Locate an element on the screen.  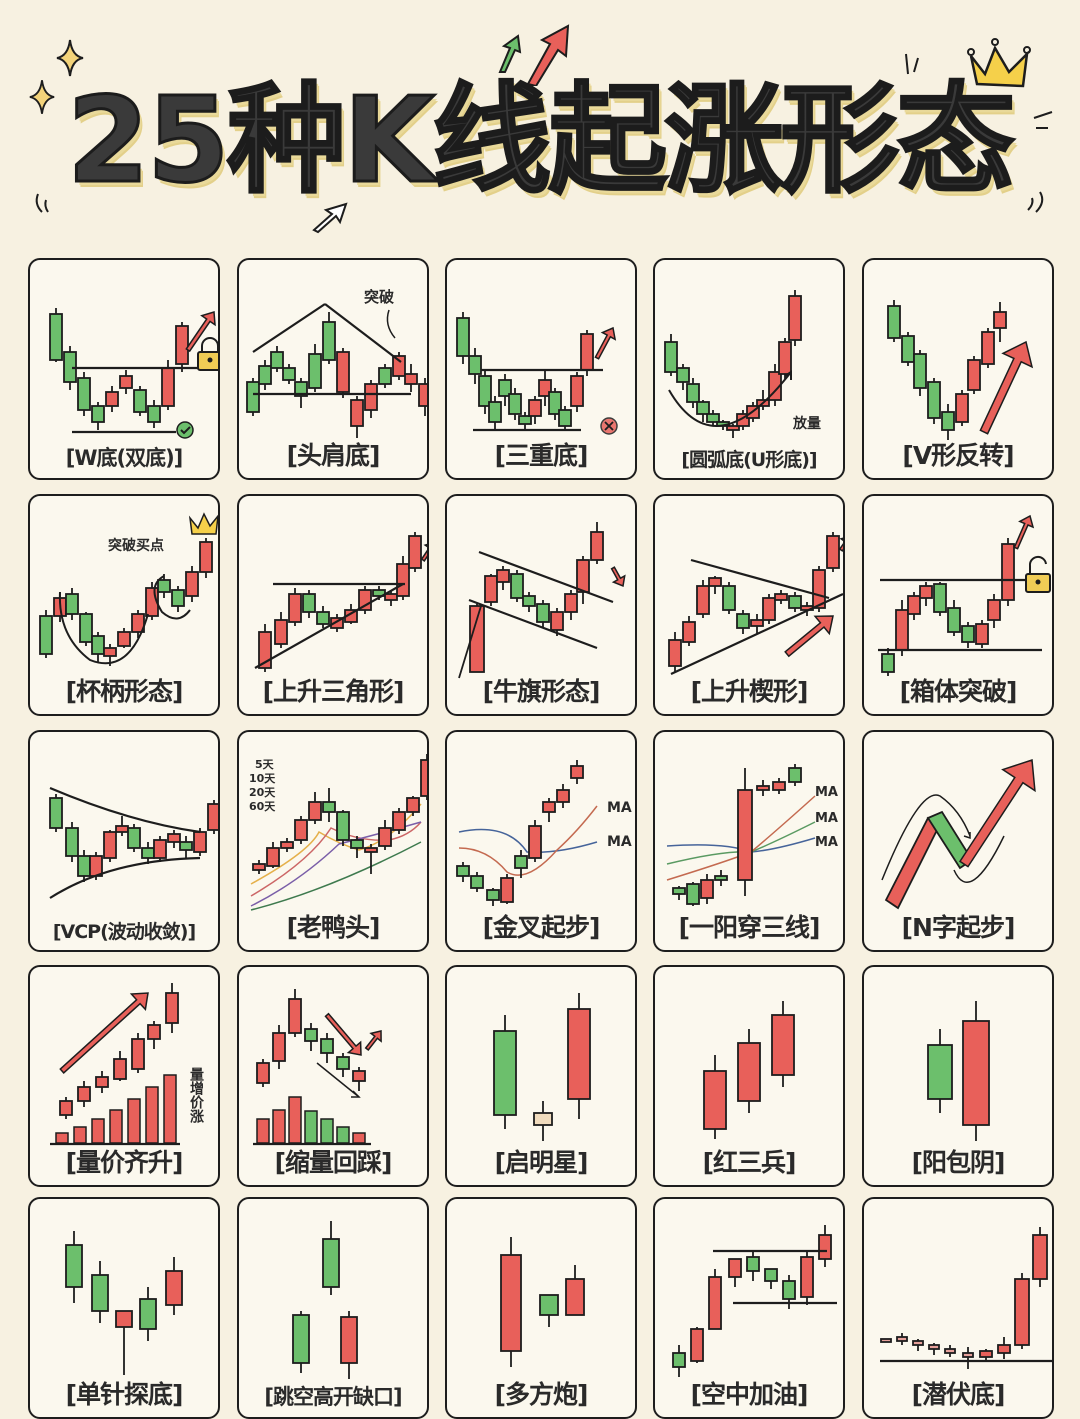
pattern-label: [单针探底] is located at coordinates (124, 1394).